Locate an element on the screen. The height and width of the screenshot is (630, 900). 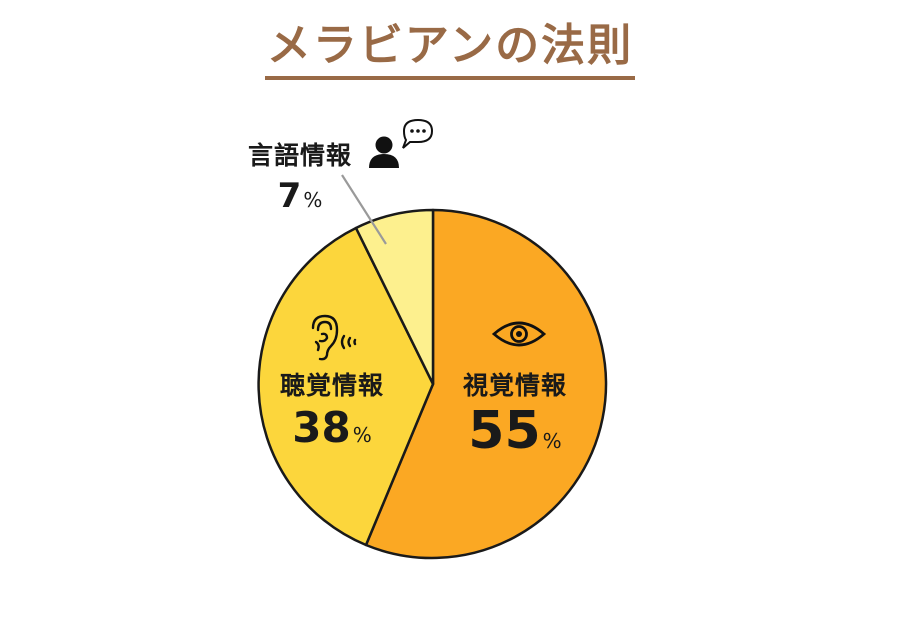
visual-label: 視覚情報 is located at coordinates (514, 385).